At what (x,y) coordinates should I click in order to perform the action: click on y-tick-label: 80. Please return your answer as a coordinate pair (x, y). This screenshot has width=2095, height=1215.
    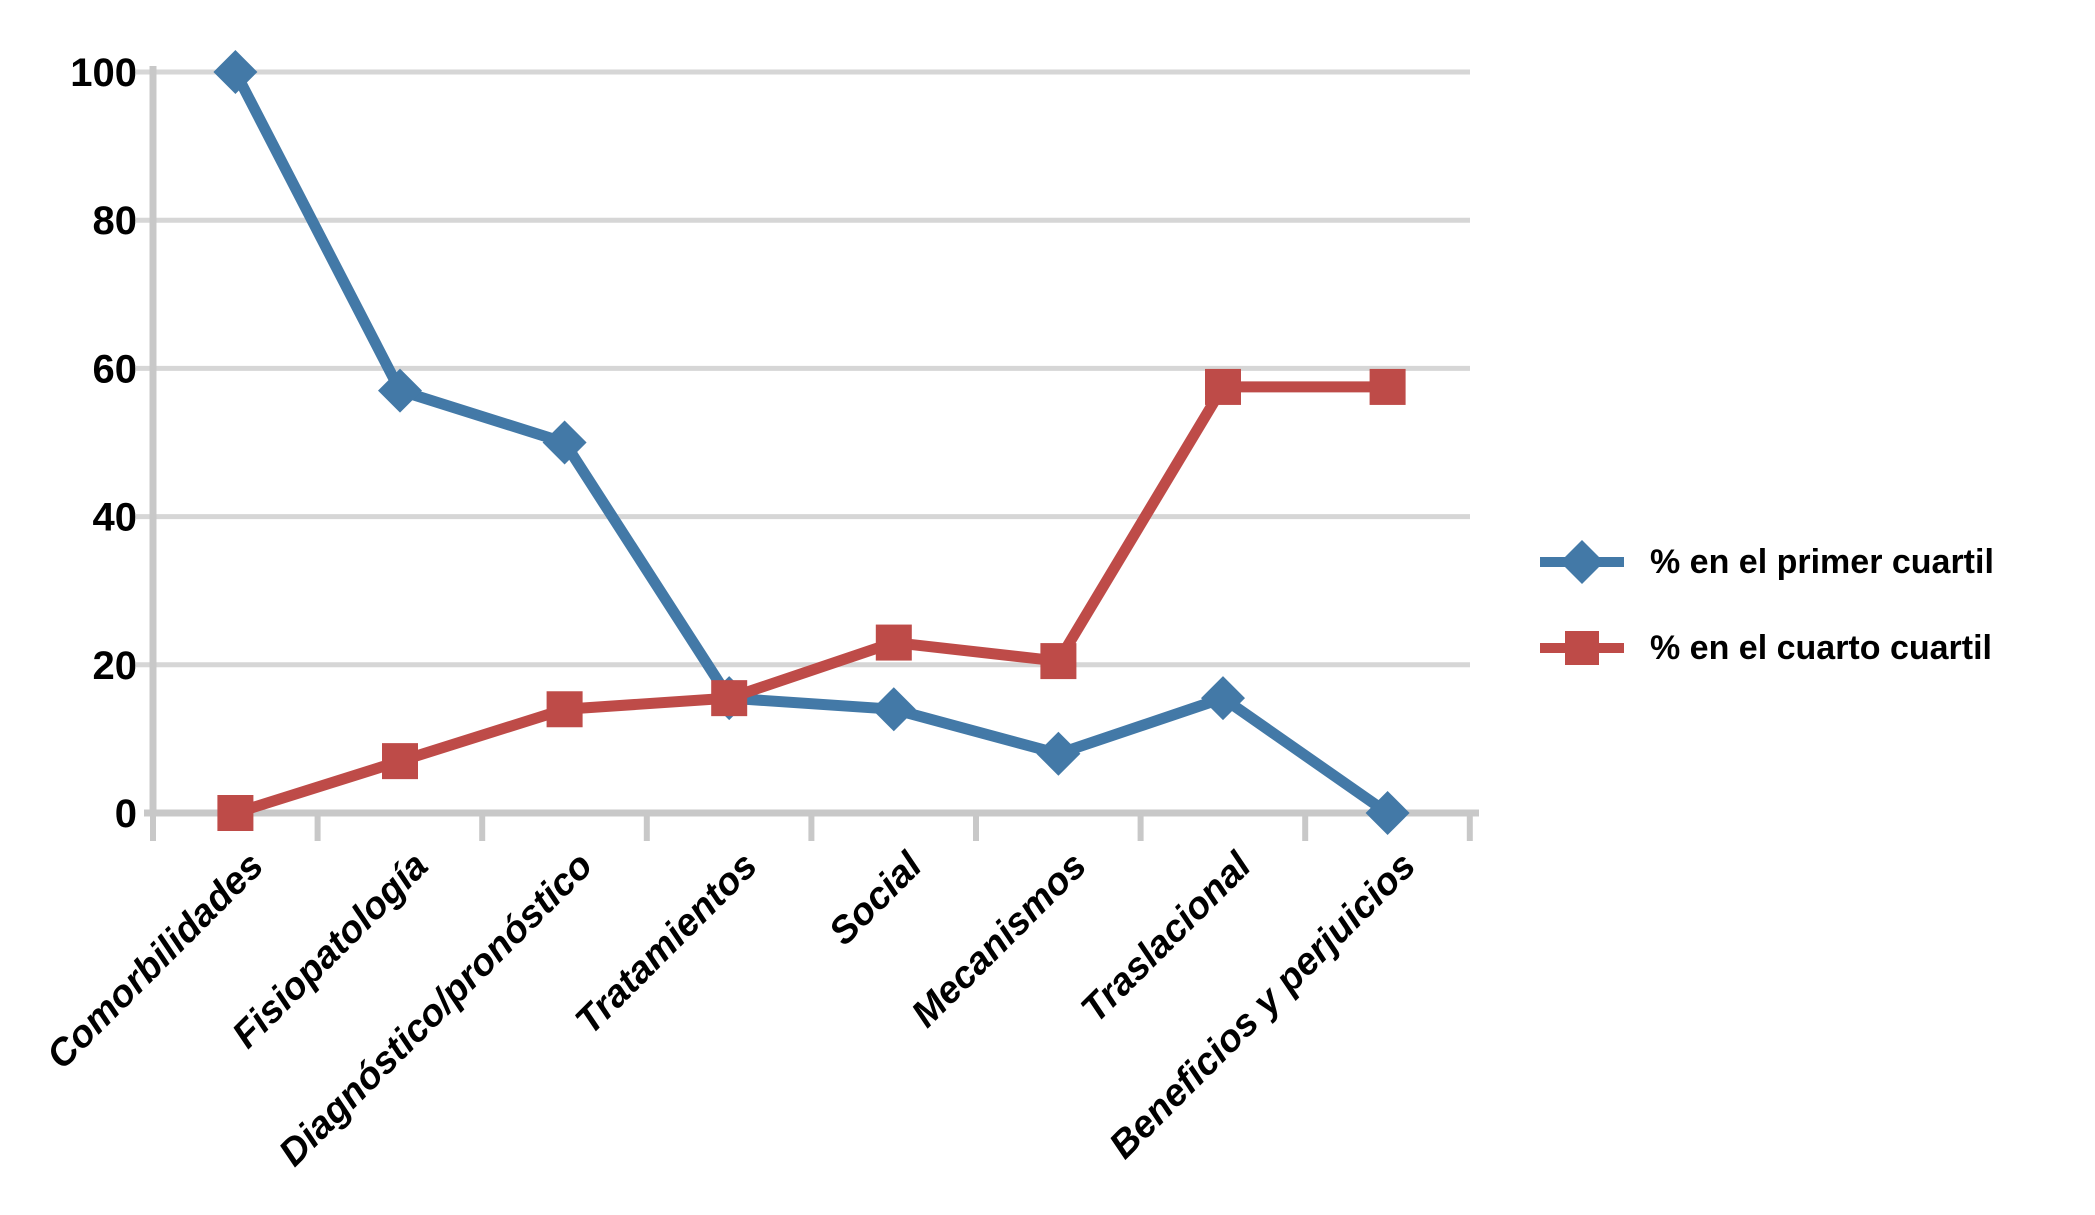
    Looking at the image, I should click on (115, 221).